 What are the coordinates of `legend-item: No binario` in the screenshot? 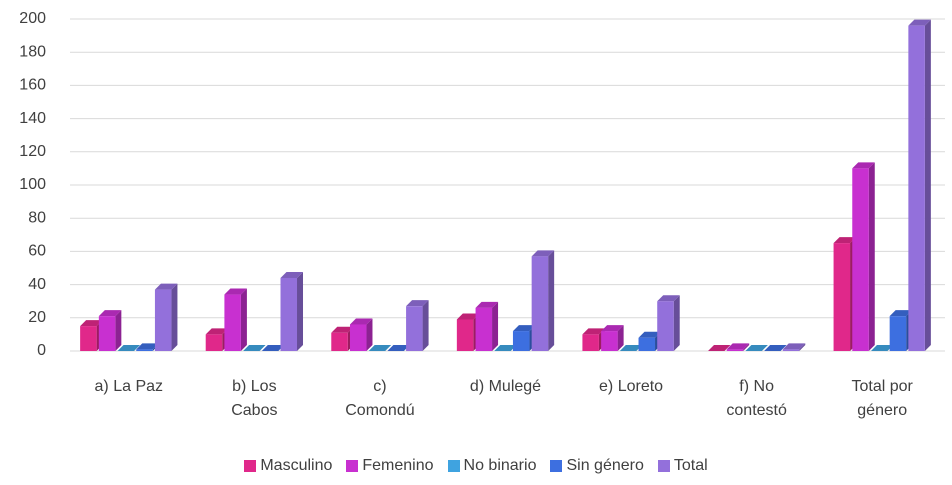 It's located at (492, 466).